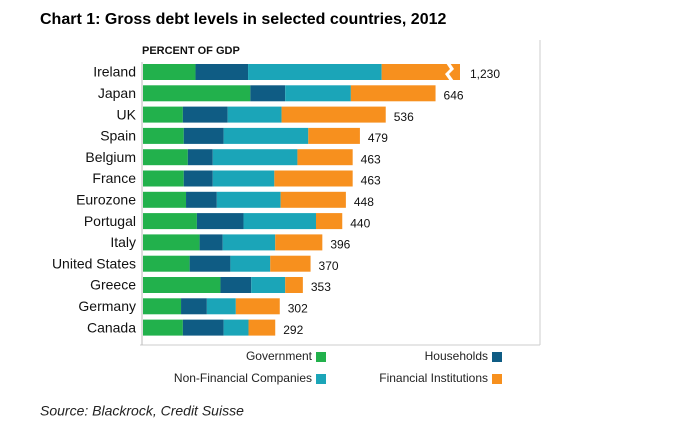  I want to click on total-label: 448, so click(364, 202).